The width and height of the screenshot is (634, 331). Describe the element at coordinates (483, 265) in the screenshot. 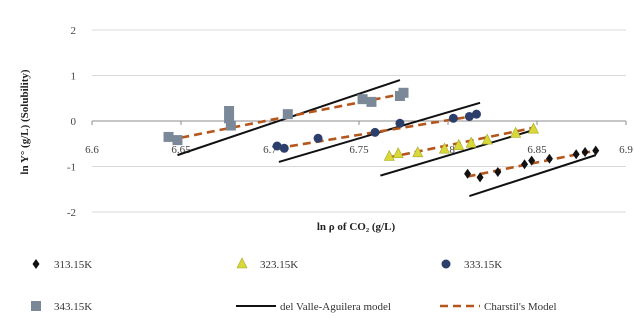

I see `legend-label: 333.15K` at that location.